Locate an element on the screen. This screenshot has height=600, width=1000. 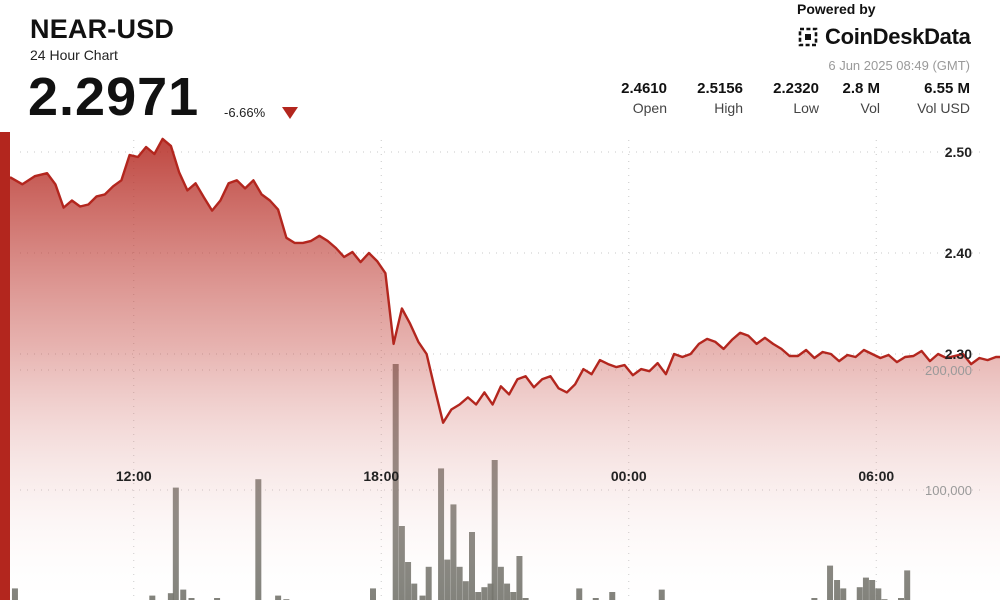
powered-by-label: Powered by is located at coordinates (836, 9).